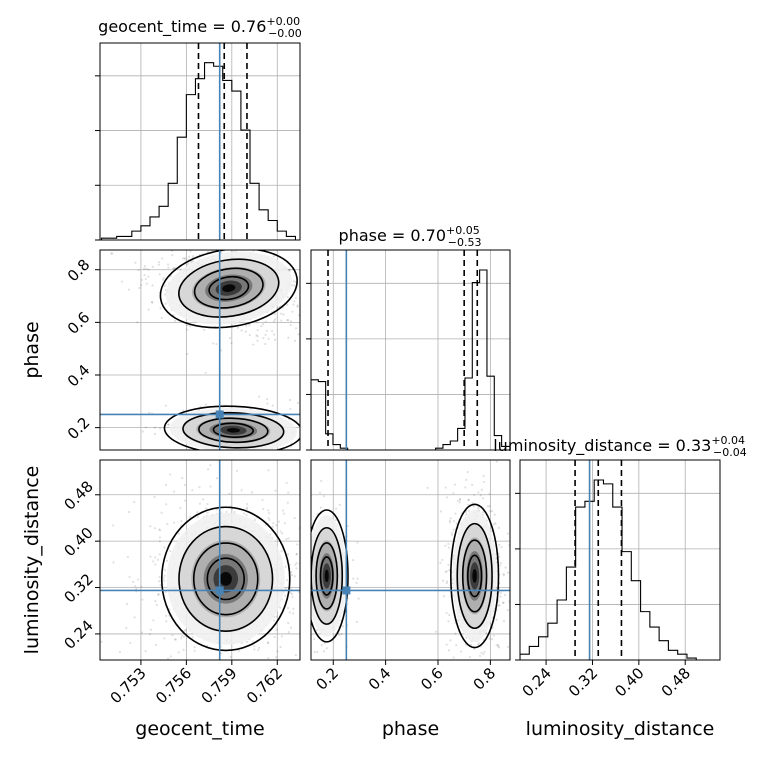 This screenshot has width=760, height=764. What do you see at coordinates (199, 729) in the screenshot?
I see `x-axis-label-geocent_time: geocent_time` at bounding box center [199, 729].